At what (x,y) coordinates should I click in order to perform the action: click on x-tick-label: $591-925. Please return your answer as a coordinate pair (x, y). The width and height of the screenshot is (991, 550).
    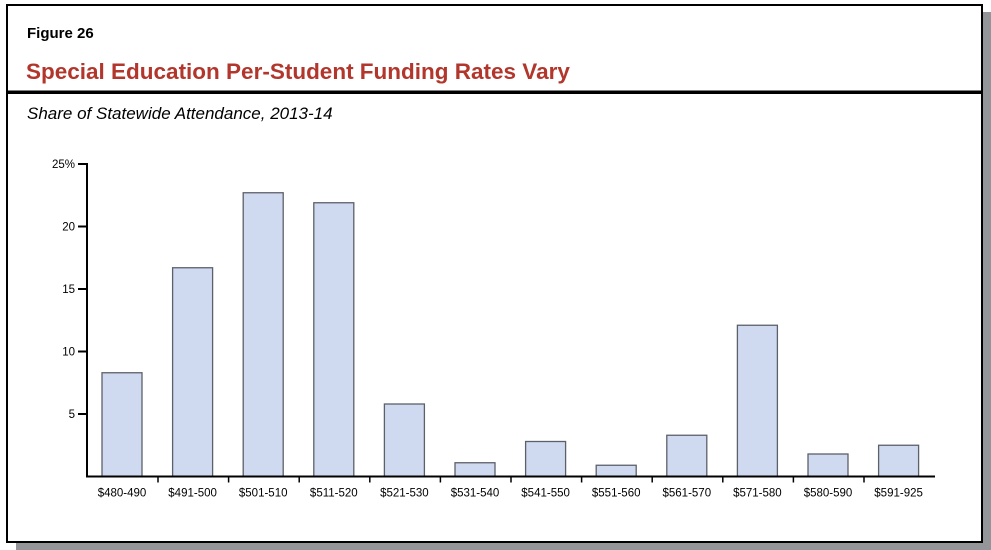
    Looking at the image, I should click on (898, 494).